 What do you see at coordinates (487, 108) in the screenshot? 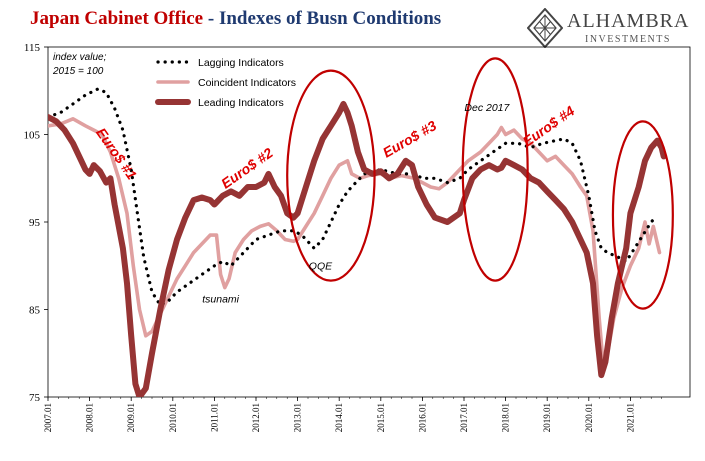
I see `chart-note: Dec 2017` at bounding box center [487, 108].